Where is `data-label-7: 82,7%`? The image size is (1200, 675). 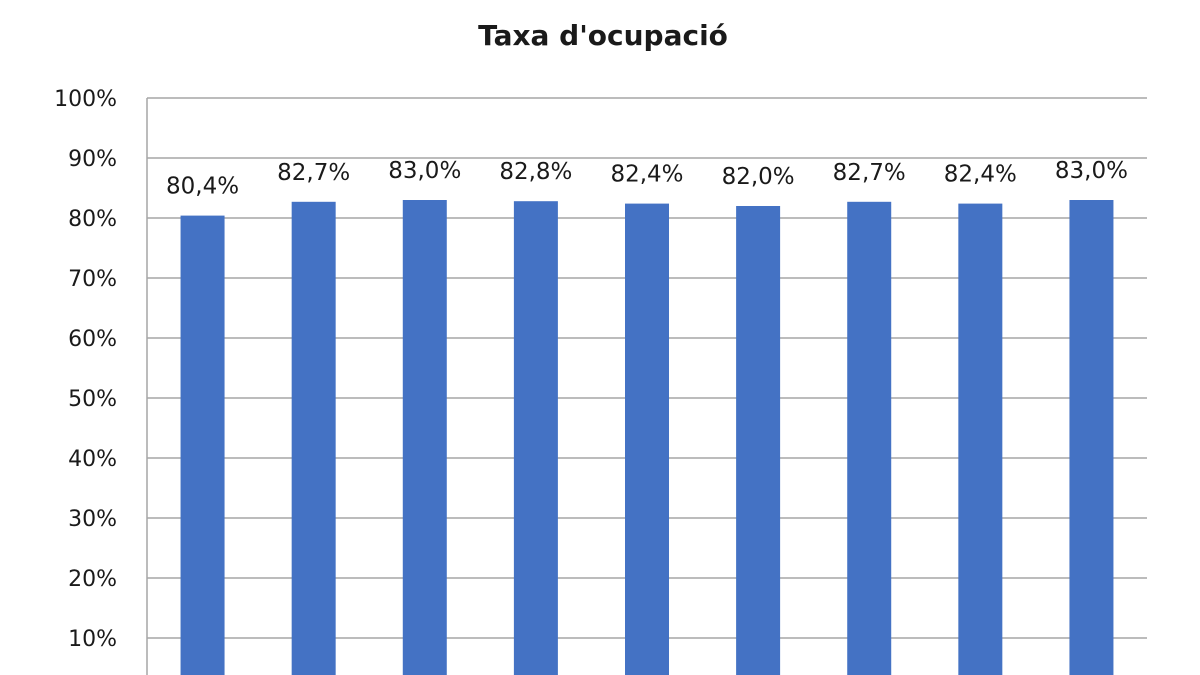 data-label-7: 82,7% is located at coordinates (869, 173).